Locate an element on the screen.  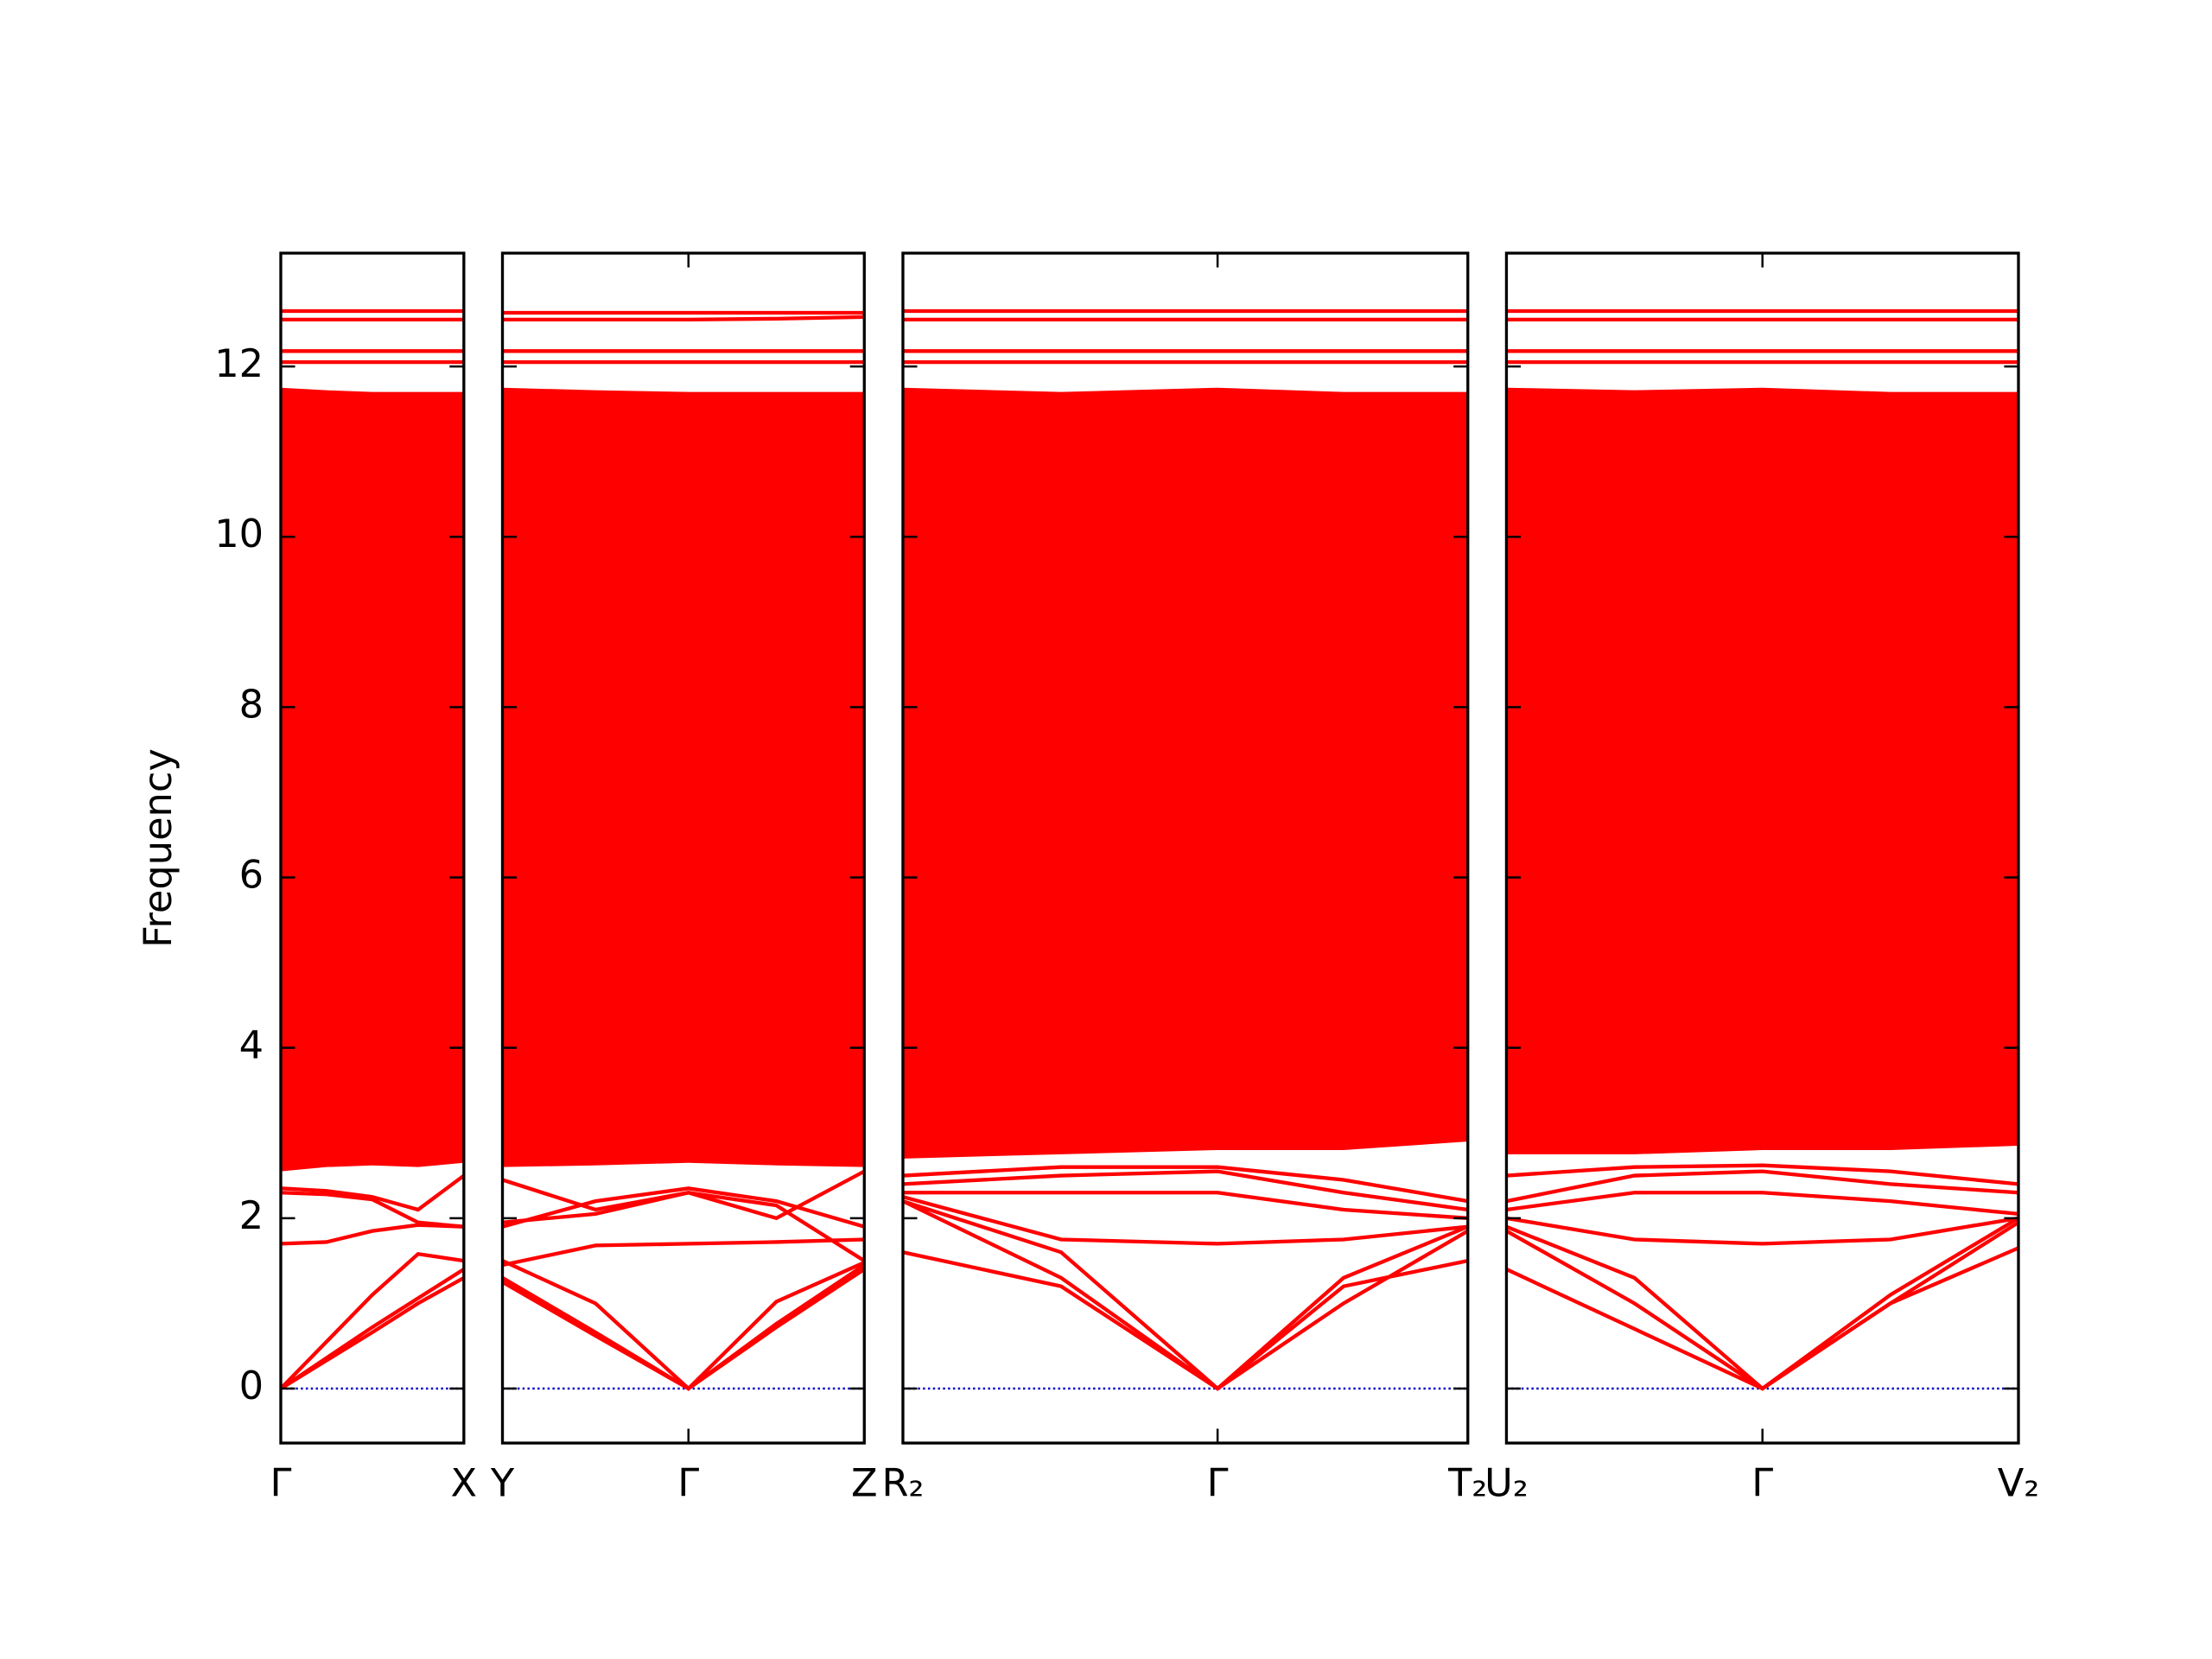
y-tick-label: 12 is located at coordinates (239, 363).